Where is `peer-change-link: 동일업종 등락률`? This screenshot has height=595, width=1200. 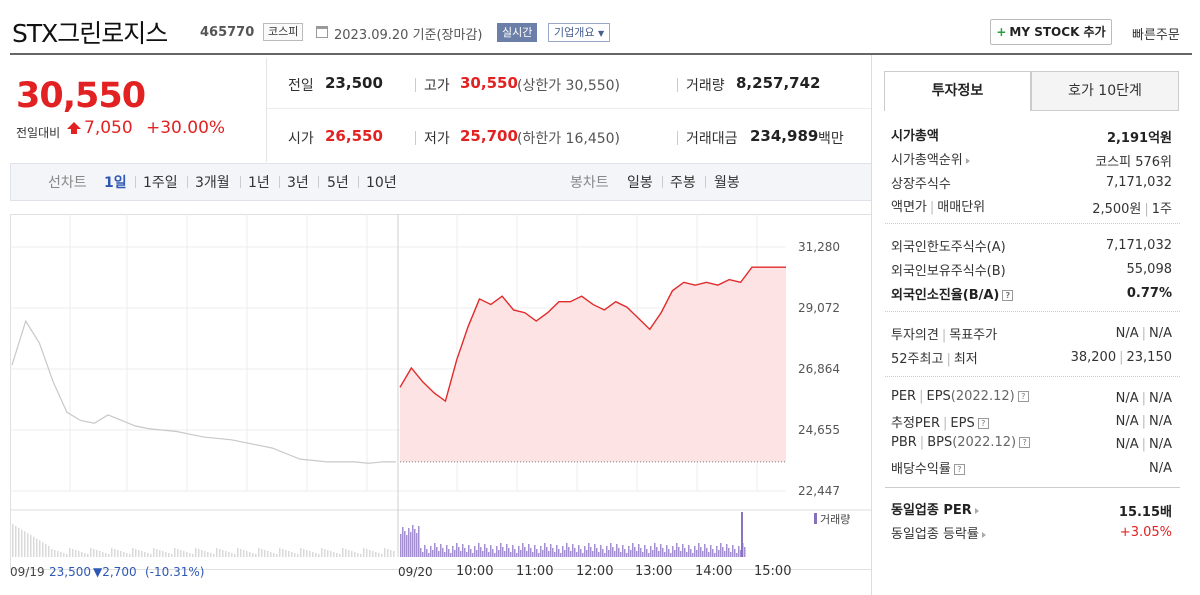
peer-change-link: 동일업종 등락률 is located at coordinates (938, 532).